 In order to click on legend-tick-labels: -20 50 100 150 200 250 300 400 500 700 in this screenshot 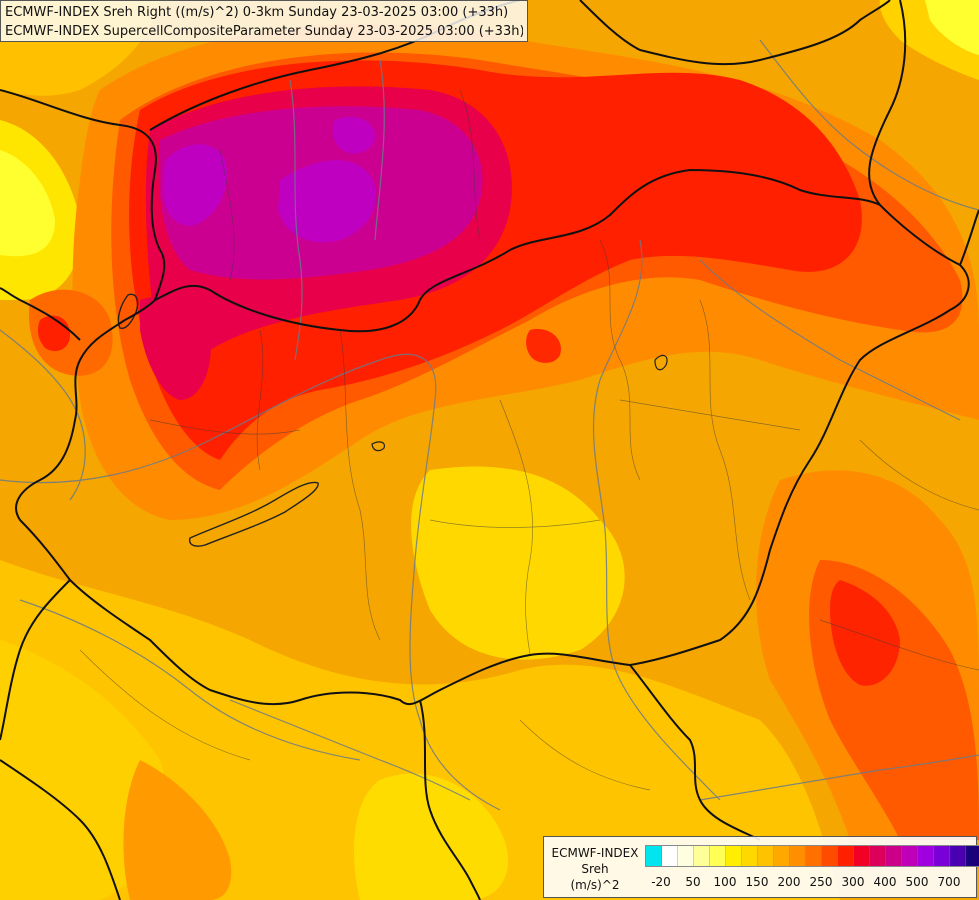, I will do `click(810, 883)`.